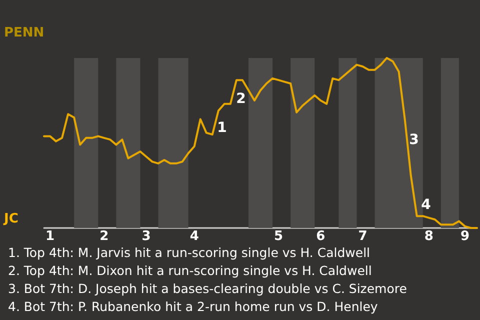 Image resolution: width=480 pixels, height=320 pixels. I want to click on text: 3. Bot 7th: D. Joseph hit a bases-clearing double vs C. Sizemore, so click(208, 288).